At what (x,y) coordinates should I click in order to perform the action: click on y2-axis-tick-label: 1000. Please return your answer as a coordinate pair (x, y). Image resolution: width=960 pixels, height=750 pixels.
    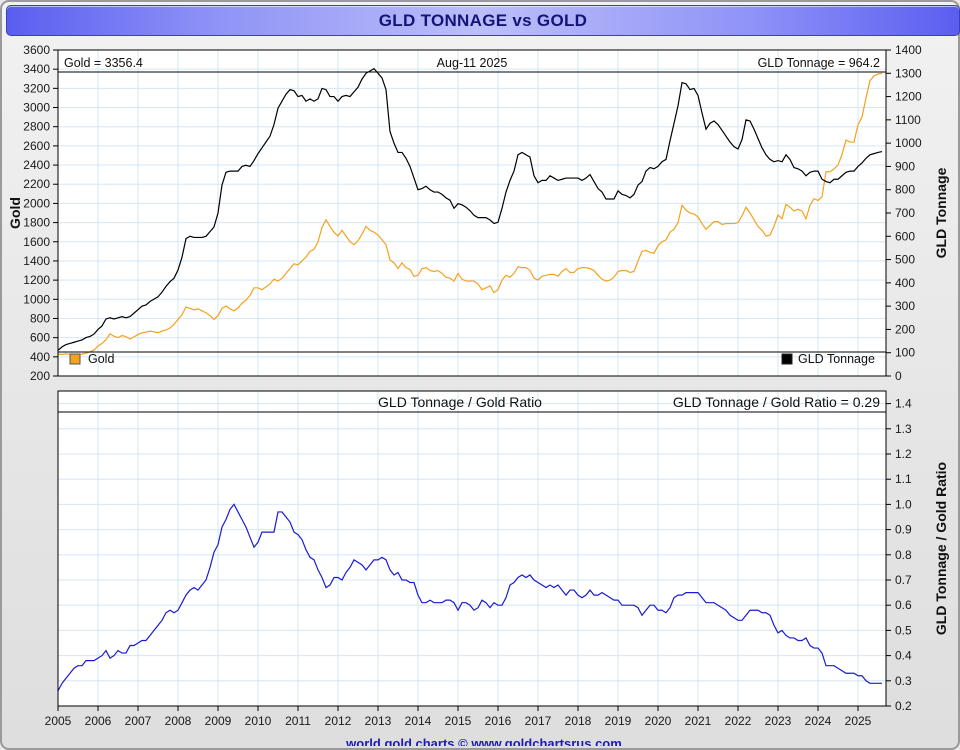
    Looking at the image, I should click on (908, 143).